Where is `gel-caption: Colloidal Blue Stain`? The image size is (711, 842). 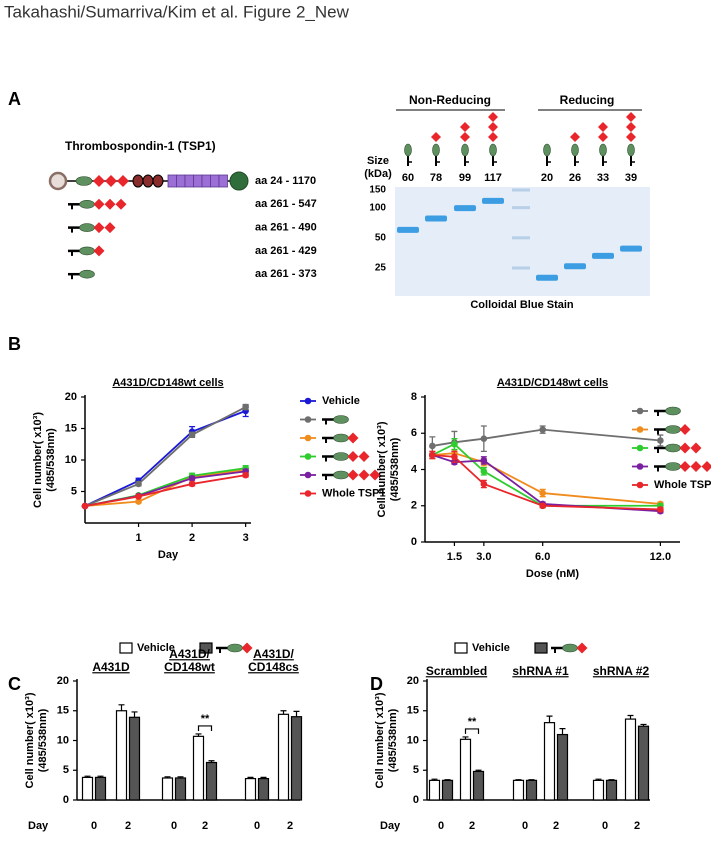 gel-caption: Colloidal Blue Stain is located at coordinates (522, 305).